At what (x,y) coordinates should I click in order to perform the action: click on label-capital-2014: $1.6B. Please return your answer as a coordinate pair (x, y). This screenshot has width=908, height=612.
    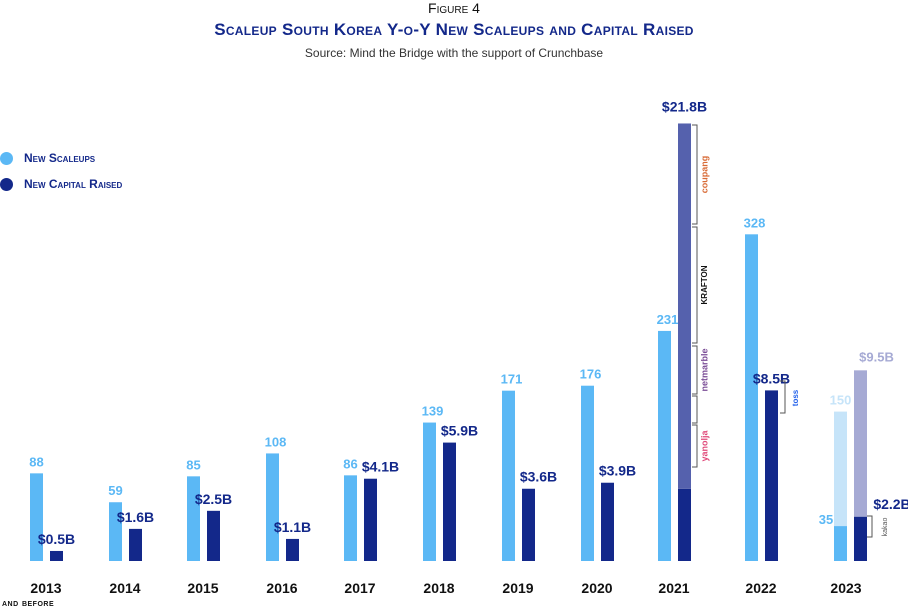
    Looking at the image, I should click on (135, 517).